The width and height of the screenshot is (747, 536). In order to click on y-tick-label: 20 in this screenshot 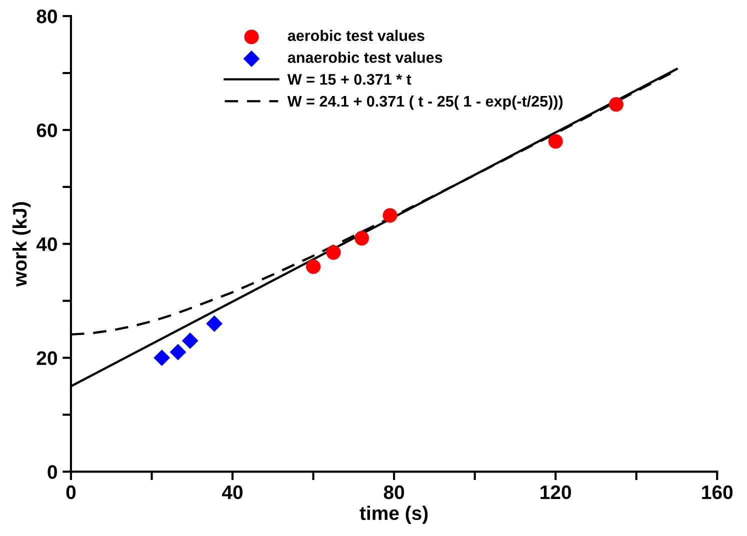, I will do `click(46, 358)`.